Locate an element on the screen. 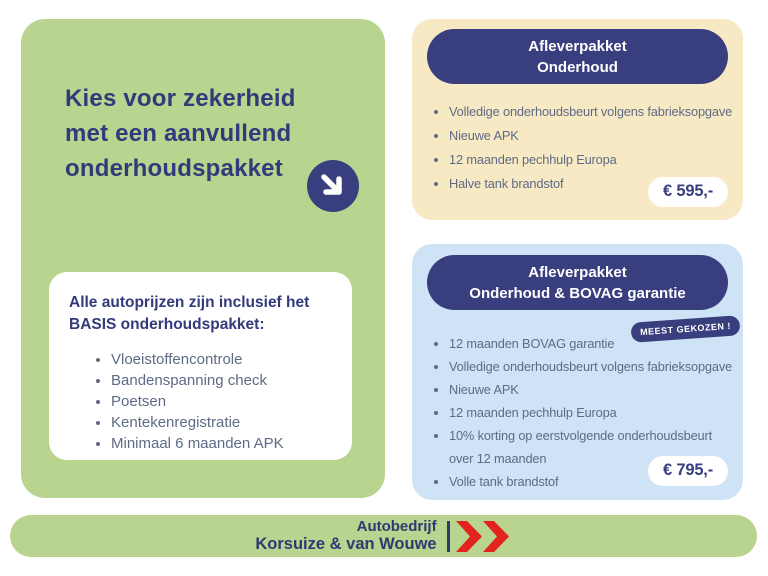 The image size is (768, 576). package-header-onderhoud-bovag: Afleverpakket Onderhoud & BOVAG garantie is located at coordinates (577, 282).